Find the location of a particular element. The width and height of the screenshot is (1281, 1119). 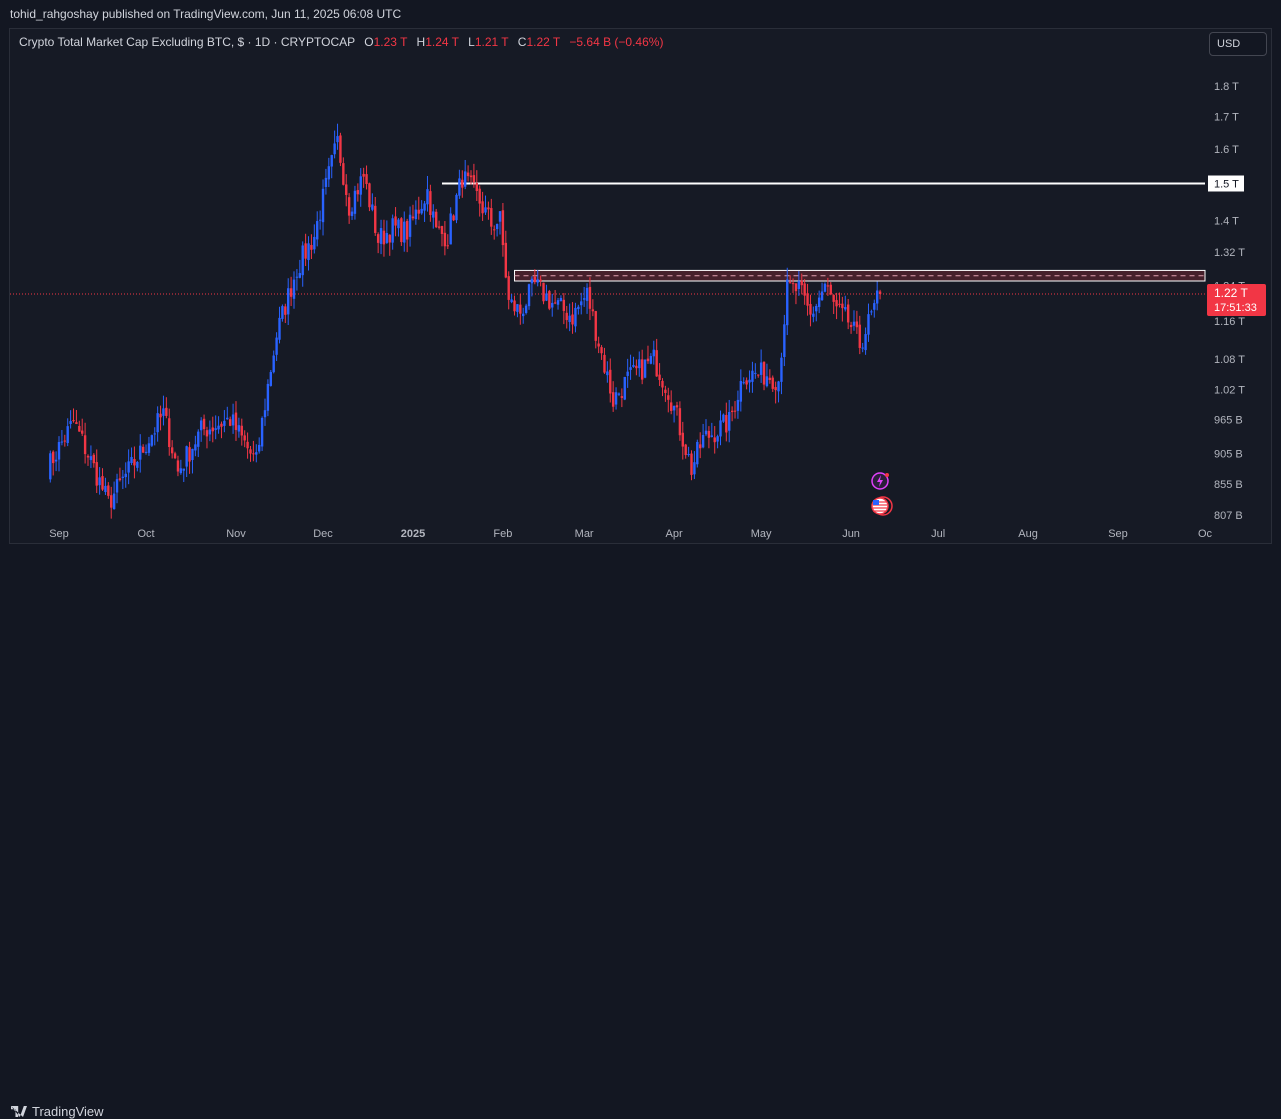

high-value: 1.24 T is located at coordinates (442, 42).